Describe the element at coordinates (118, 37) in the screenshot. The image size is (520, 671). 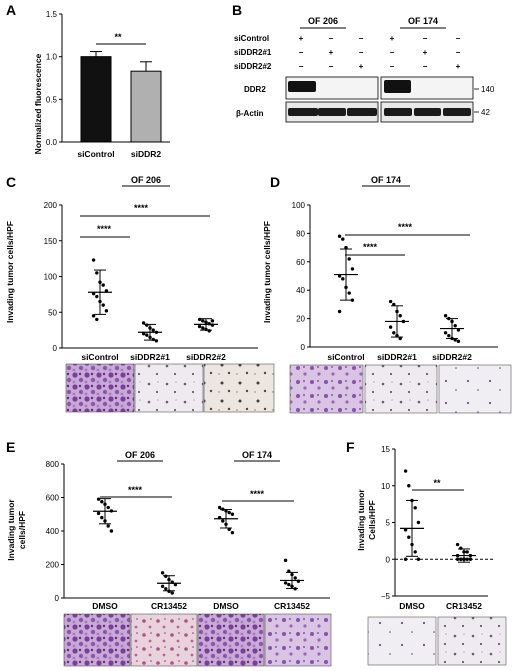
I see `panel-a-significance: **` at that location.